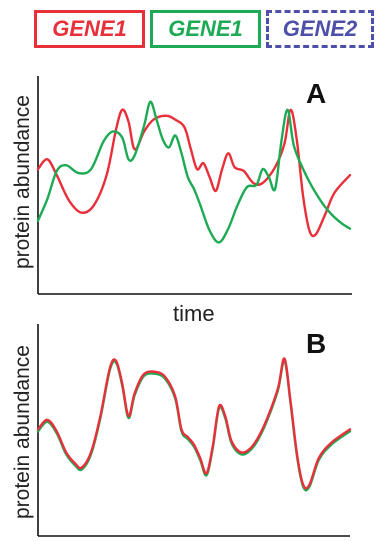 Image resolution: width=380 pixels, height=541 pixels. What do you see at coordinates (89, 29) in the screenshot?
I see `legend-gene1-red: GENE1` at bounding box center [89, 29].